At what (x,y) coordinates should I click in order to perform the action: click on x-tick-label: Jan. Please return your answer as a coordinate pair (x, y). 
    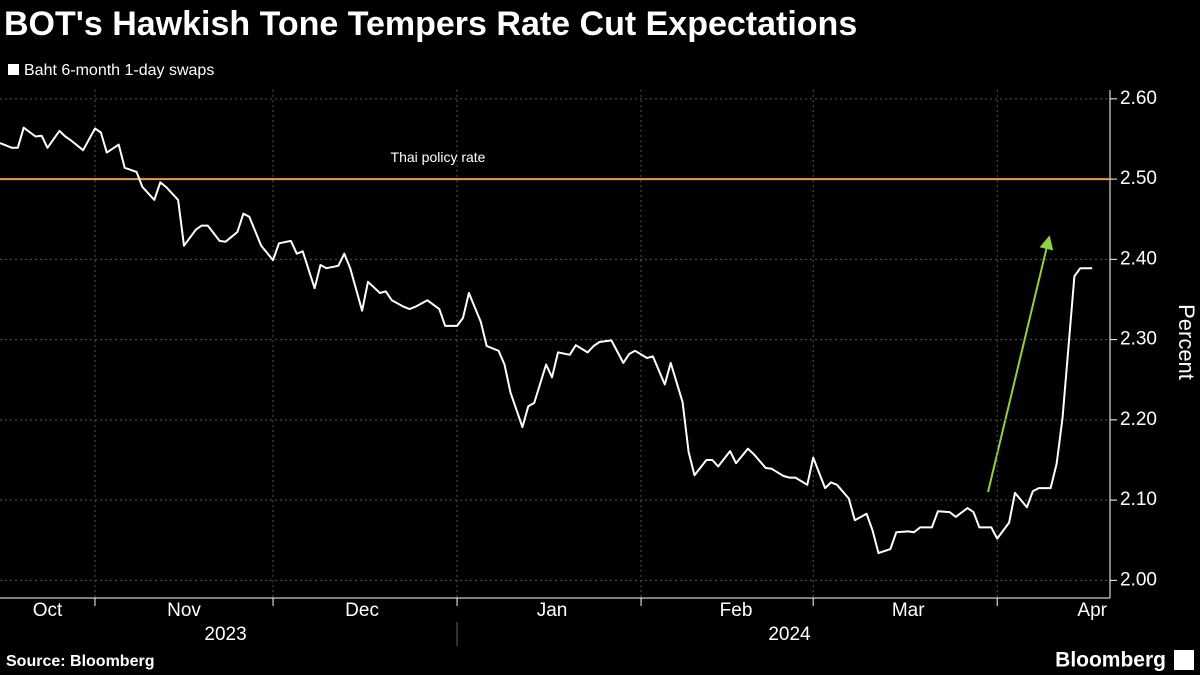
    Looking at the image, I should click on (552, 610).